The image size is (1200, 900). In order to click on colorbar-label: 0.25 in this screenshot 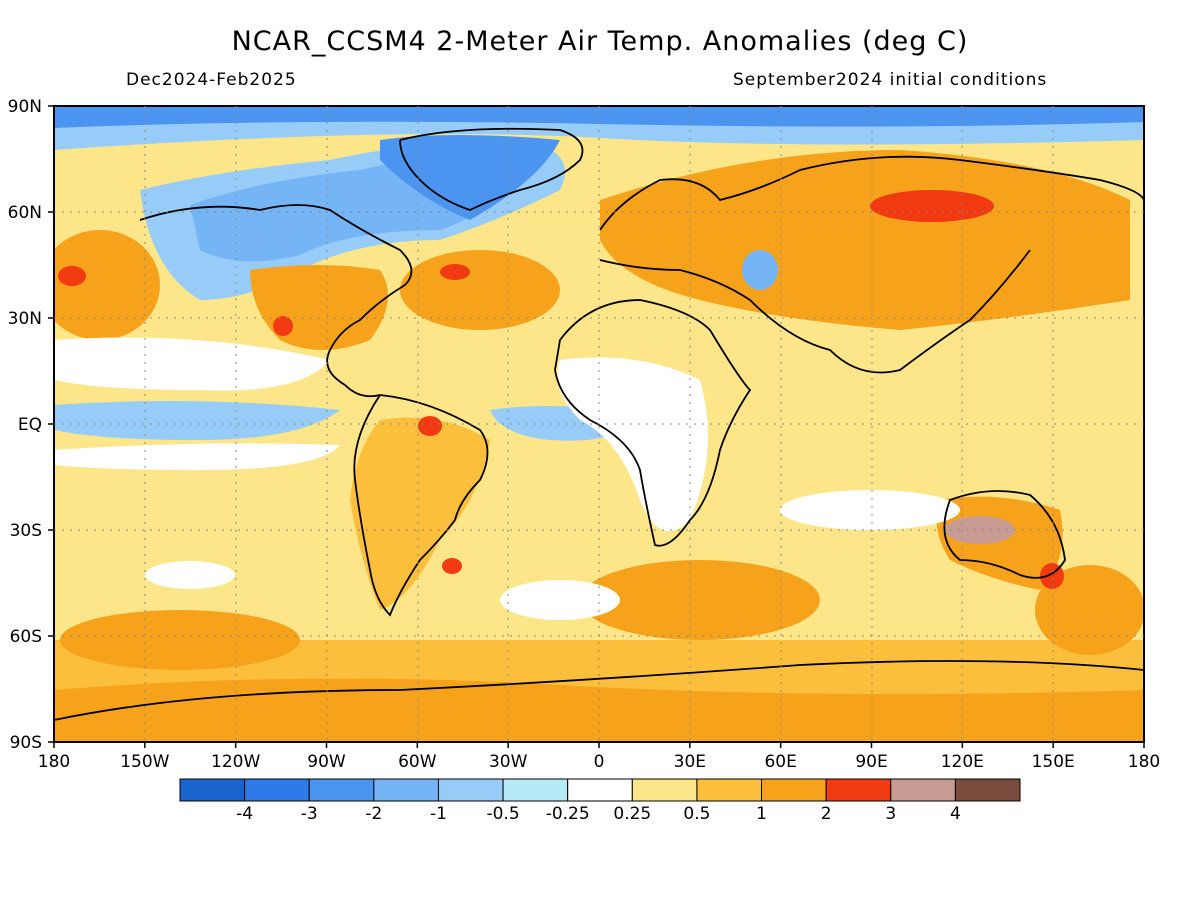, I will do `click(632, 814)`.